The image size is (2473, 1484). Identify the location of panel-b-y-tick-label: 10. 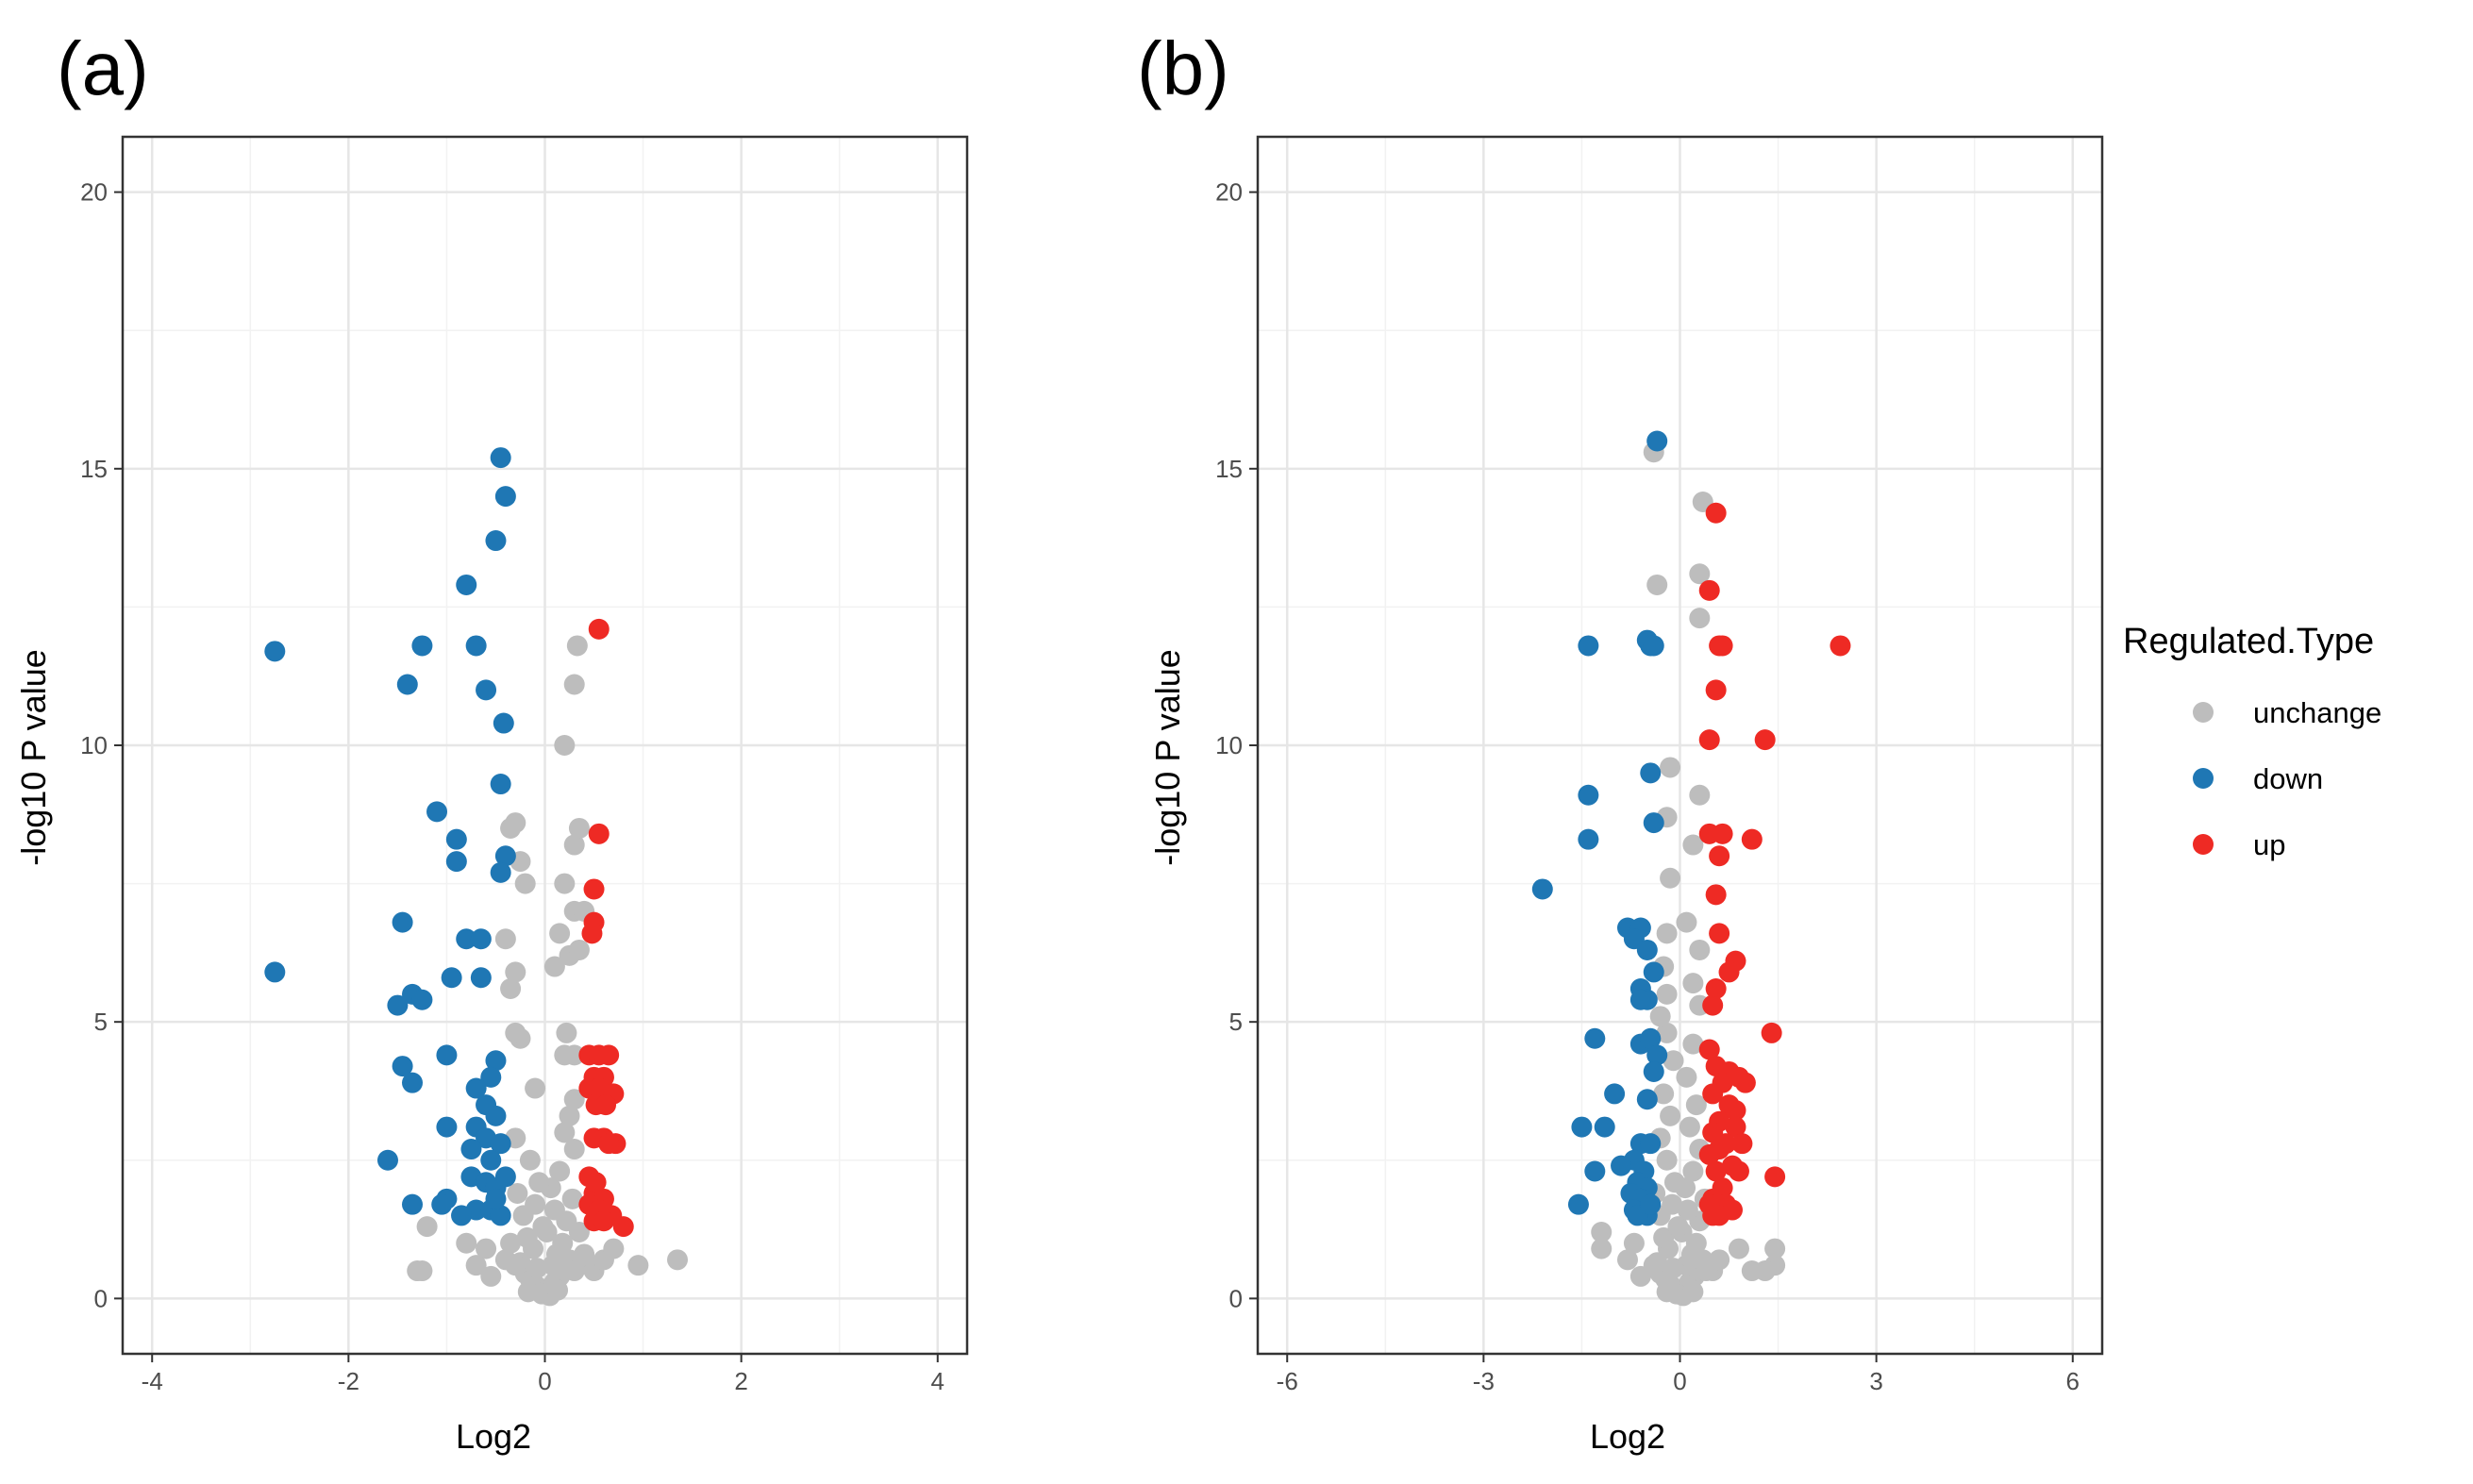
(1229, 745).